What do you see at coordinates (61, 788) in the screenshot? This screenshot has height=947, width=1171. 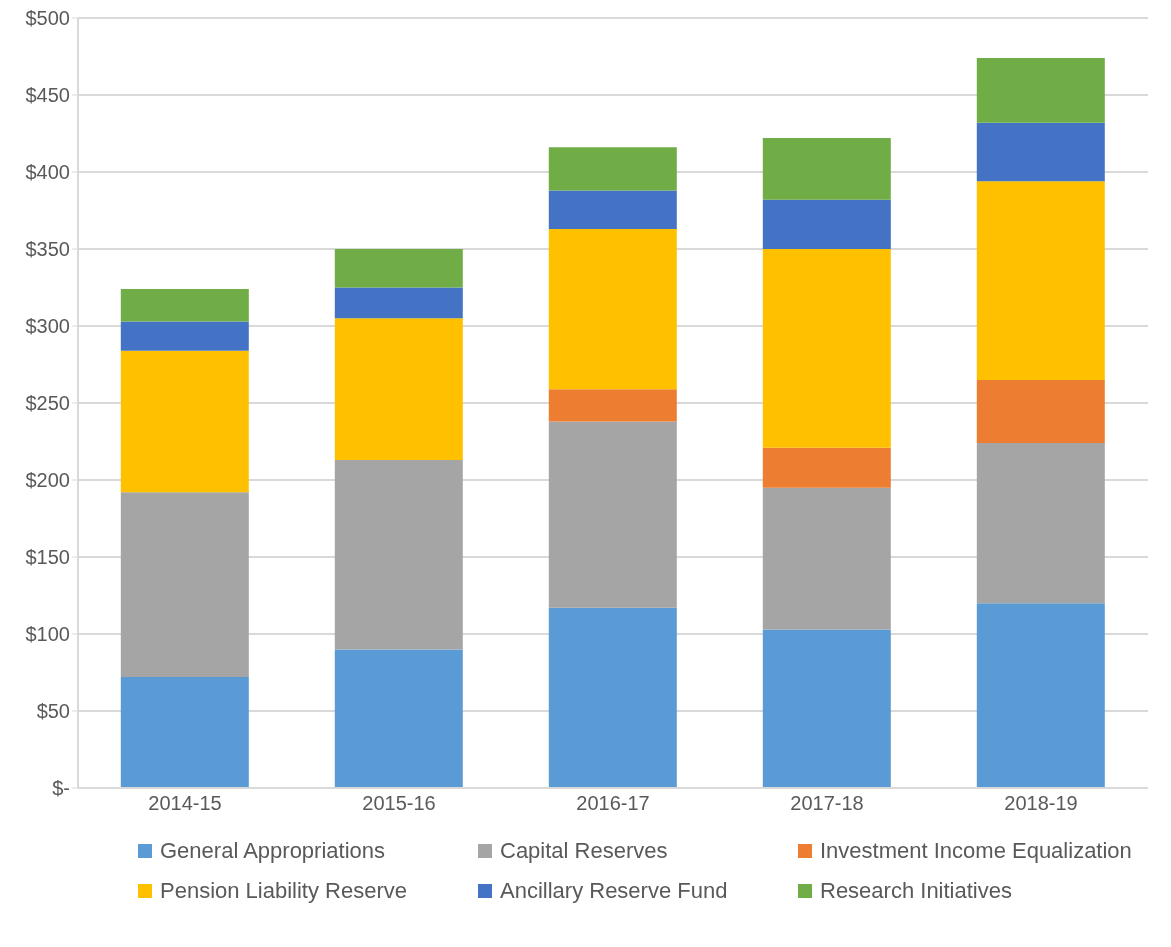 I see `y-tick-label: $-` at bounding box center [61, 788].